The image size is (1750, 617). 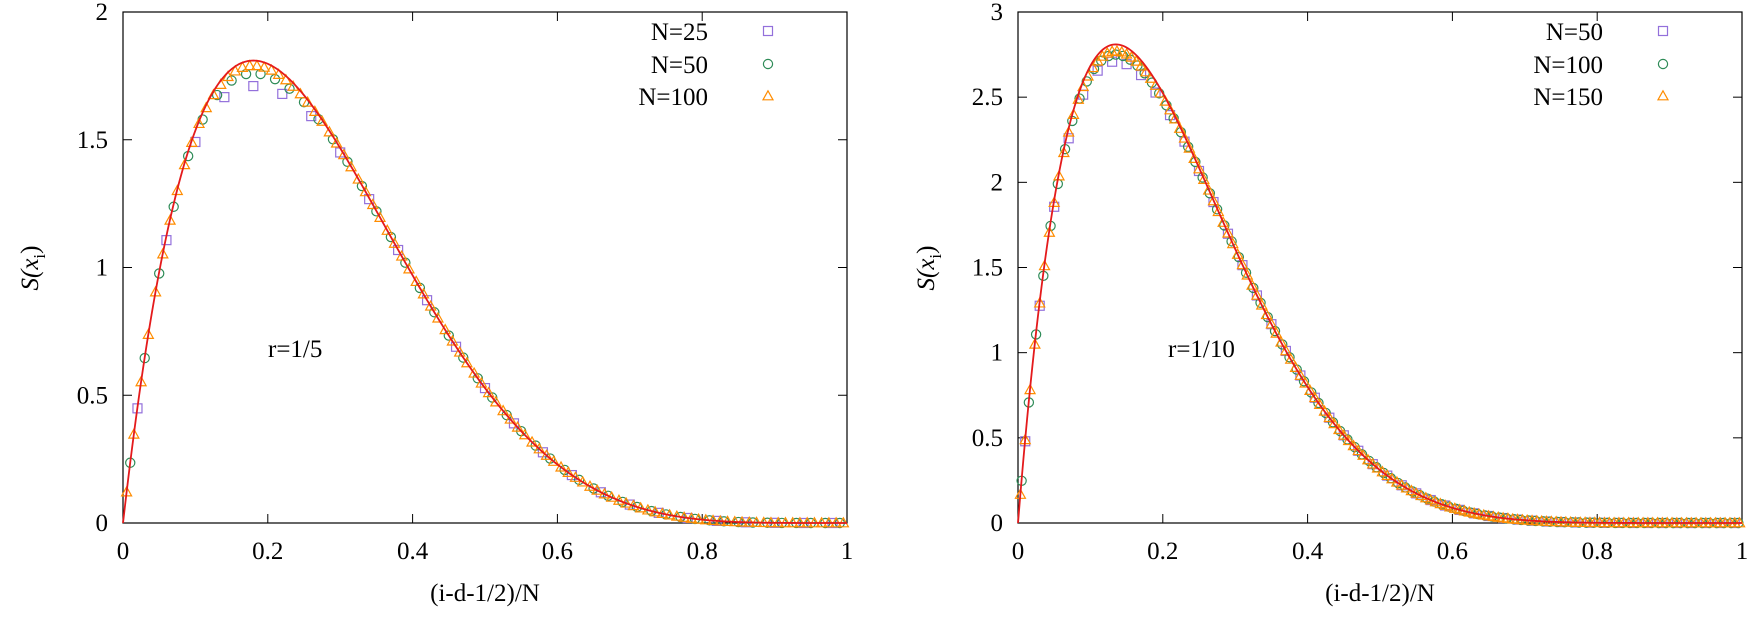 I want to click on panel-annotation: r=1/10, so click(x=1201, y=349).